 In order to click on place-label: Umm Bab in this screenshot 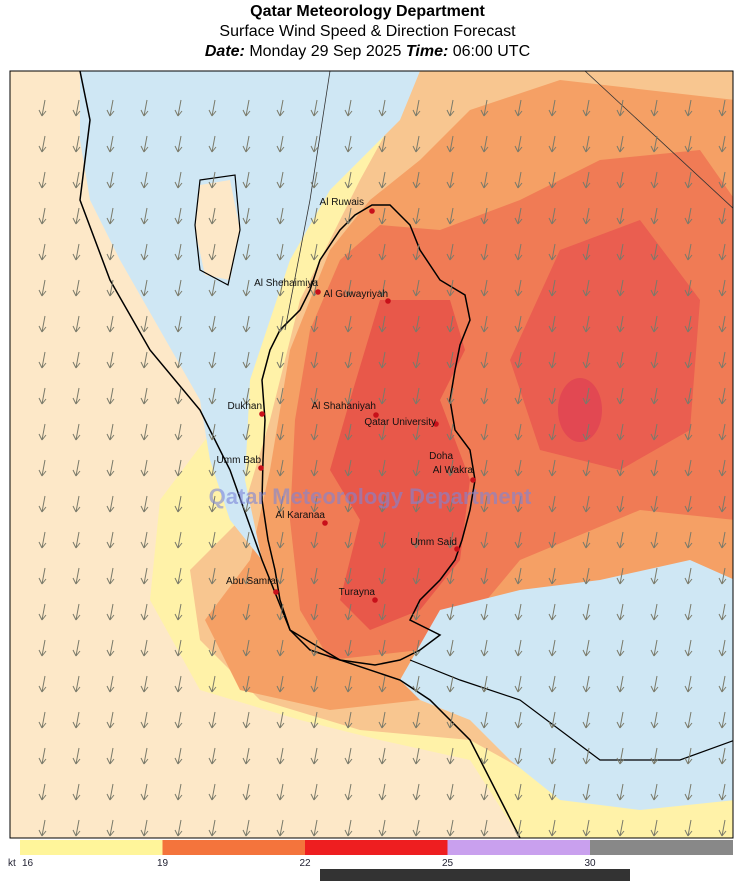, I will do `click(239, 460)`.